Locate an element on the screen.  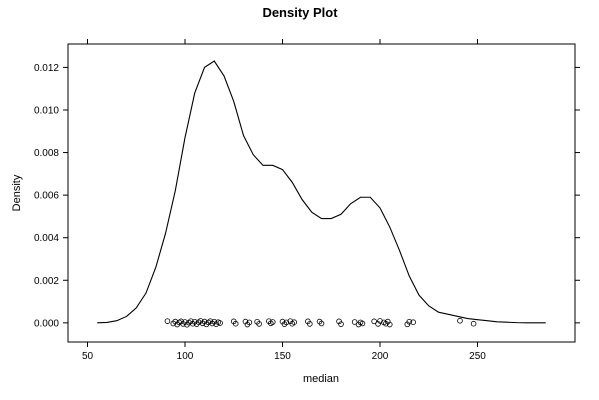
x-tick-label: 200 is located at coordinates (380, 356).